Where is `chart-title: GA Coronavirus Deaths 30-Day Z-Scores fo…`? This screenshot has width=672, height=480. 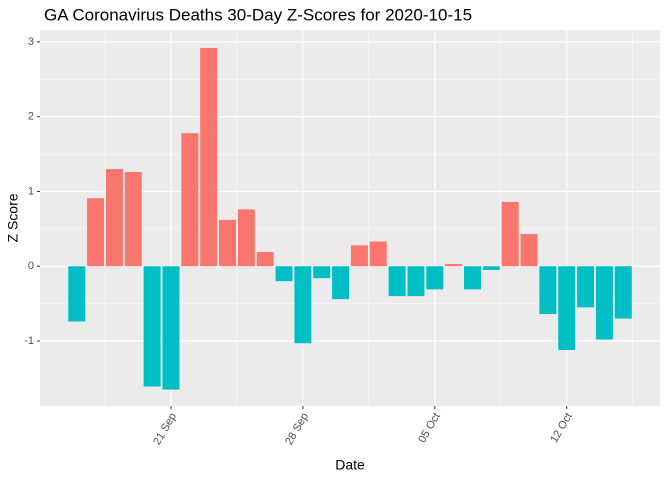 chart-title: GA Coronavirus Deaths 30-Day Z-Scores fo… is located at coordinates (258, 14).